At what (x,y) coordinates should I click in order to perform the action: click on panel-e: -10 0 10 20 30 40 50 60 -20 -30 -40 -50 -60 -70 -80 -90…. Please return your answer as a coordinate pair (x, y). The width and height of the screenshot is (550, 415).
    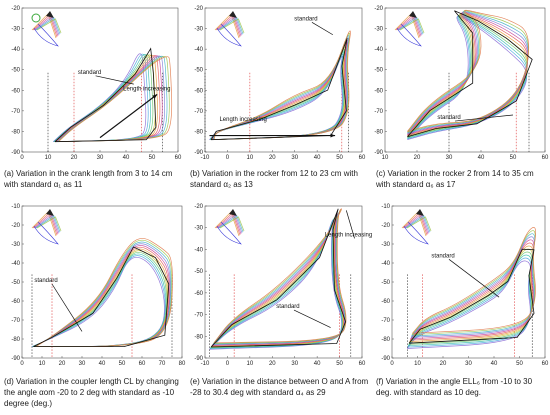
    Looking at the image, I should click on (283, 285).